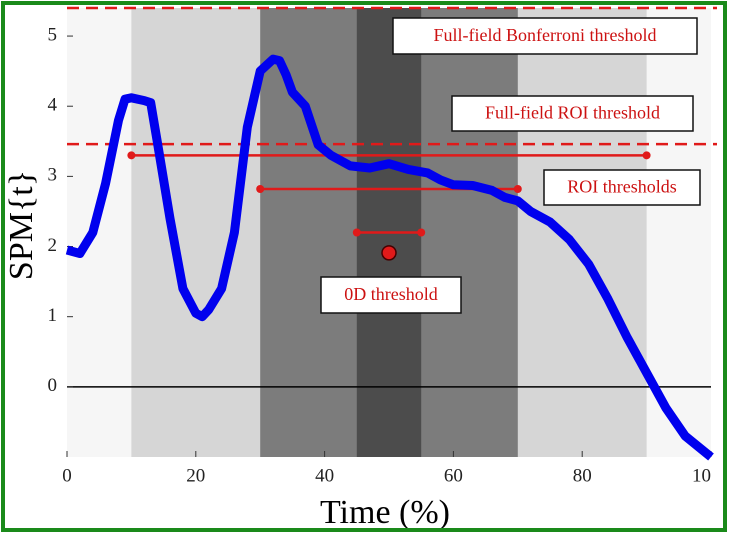 This screenshot has height=534, width=729. I want to click on annotation: ROI thresholds, so click(622, 187).